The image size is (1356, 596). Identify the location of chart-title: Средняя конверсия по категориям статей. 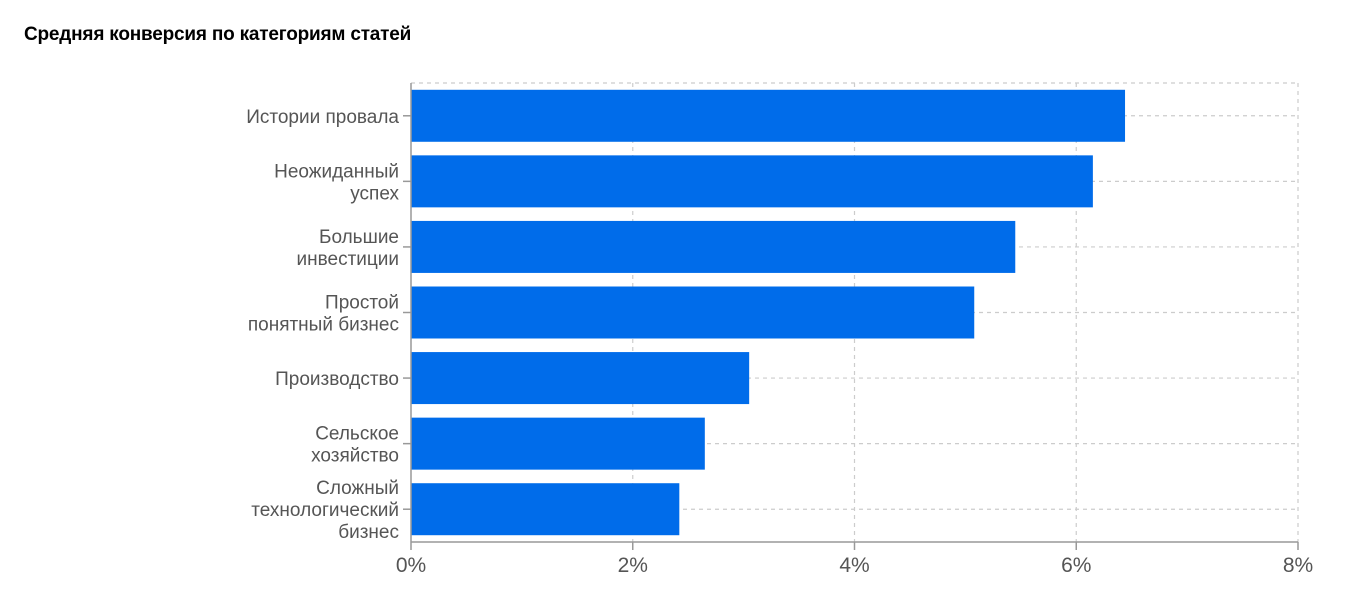
(218, 34).